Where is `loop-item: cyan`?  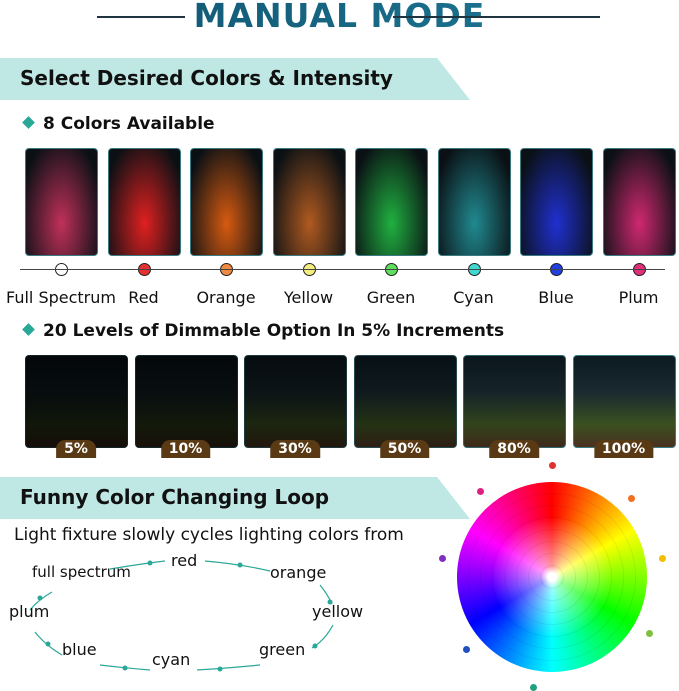 loop-item: cyan is located at coordinates (171, 659).